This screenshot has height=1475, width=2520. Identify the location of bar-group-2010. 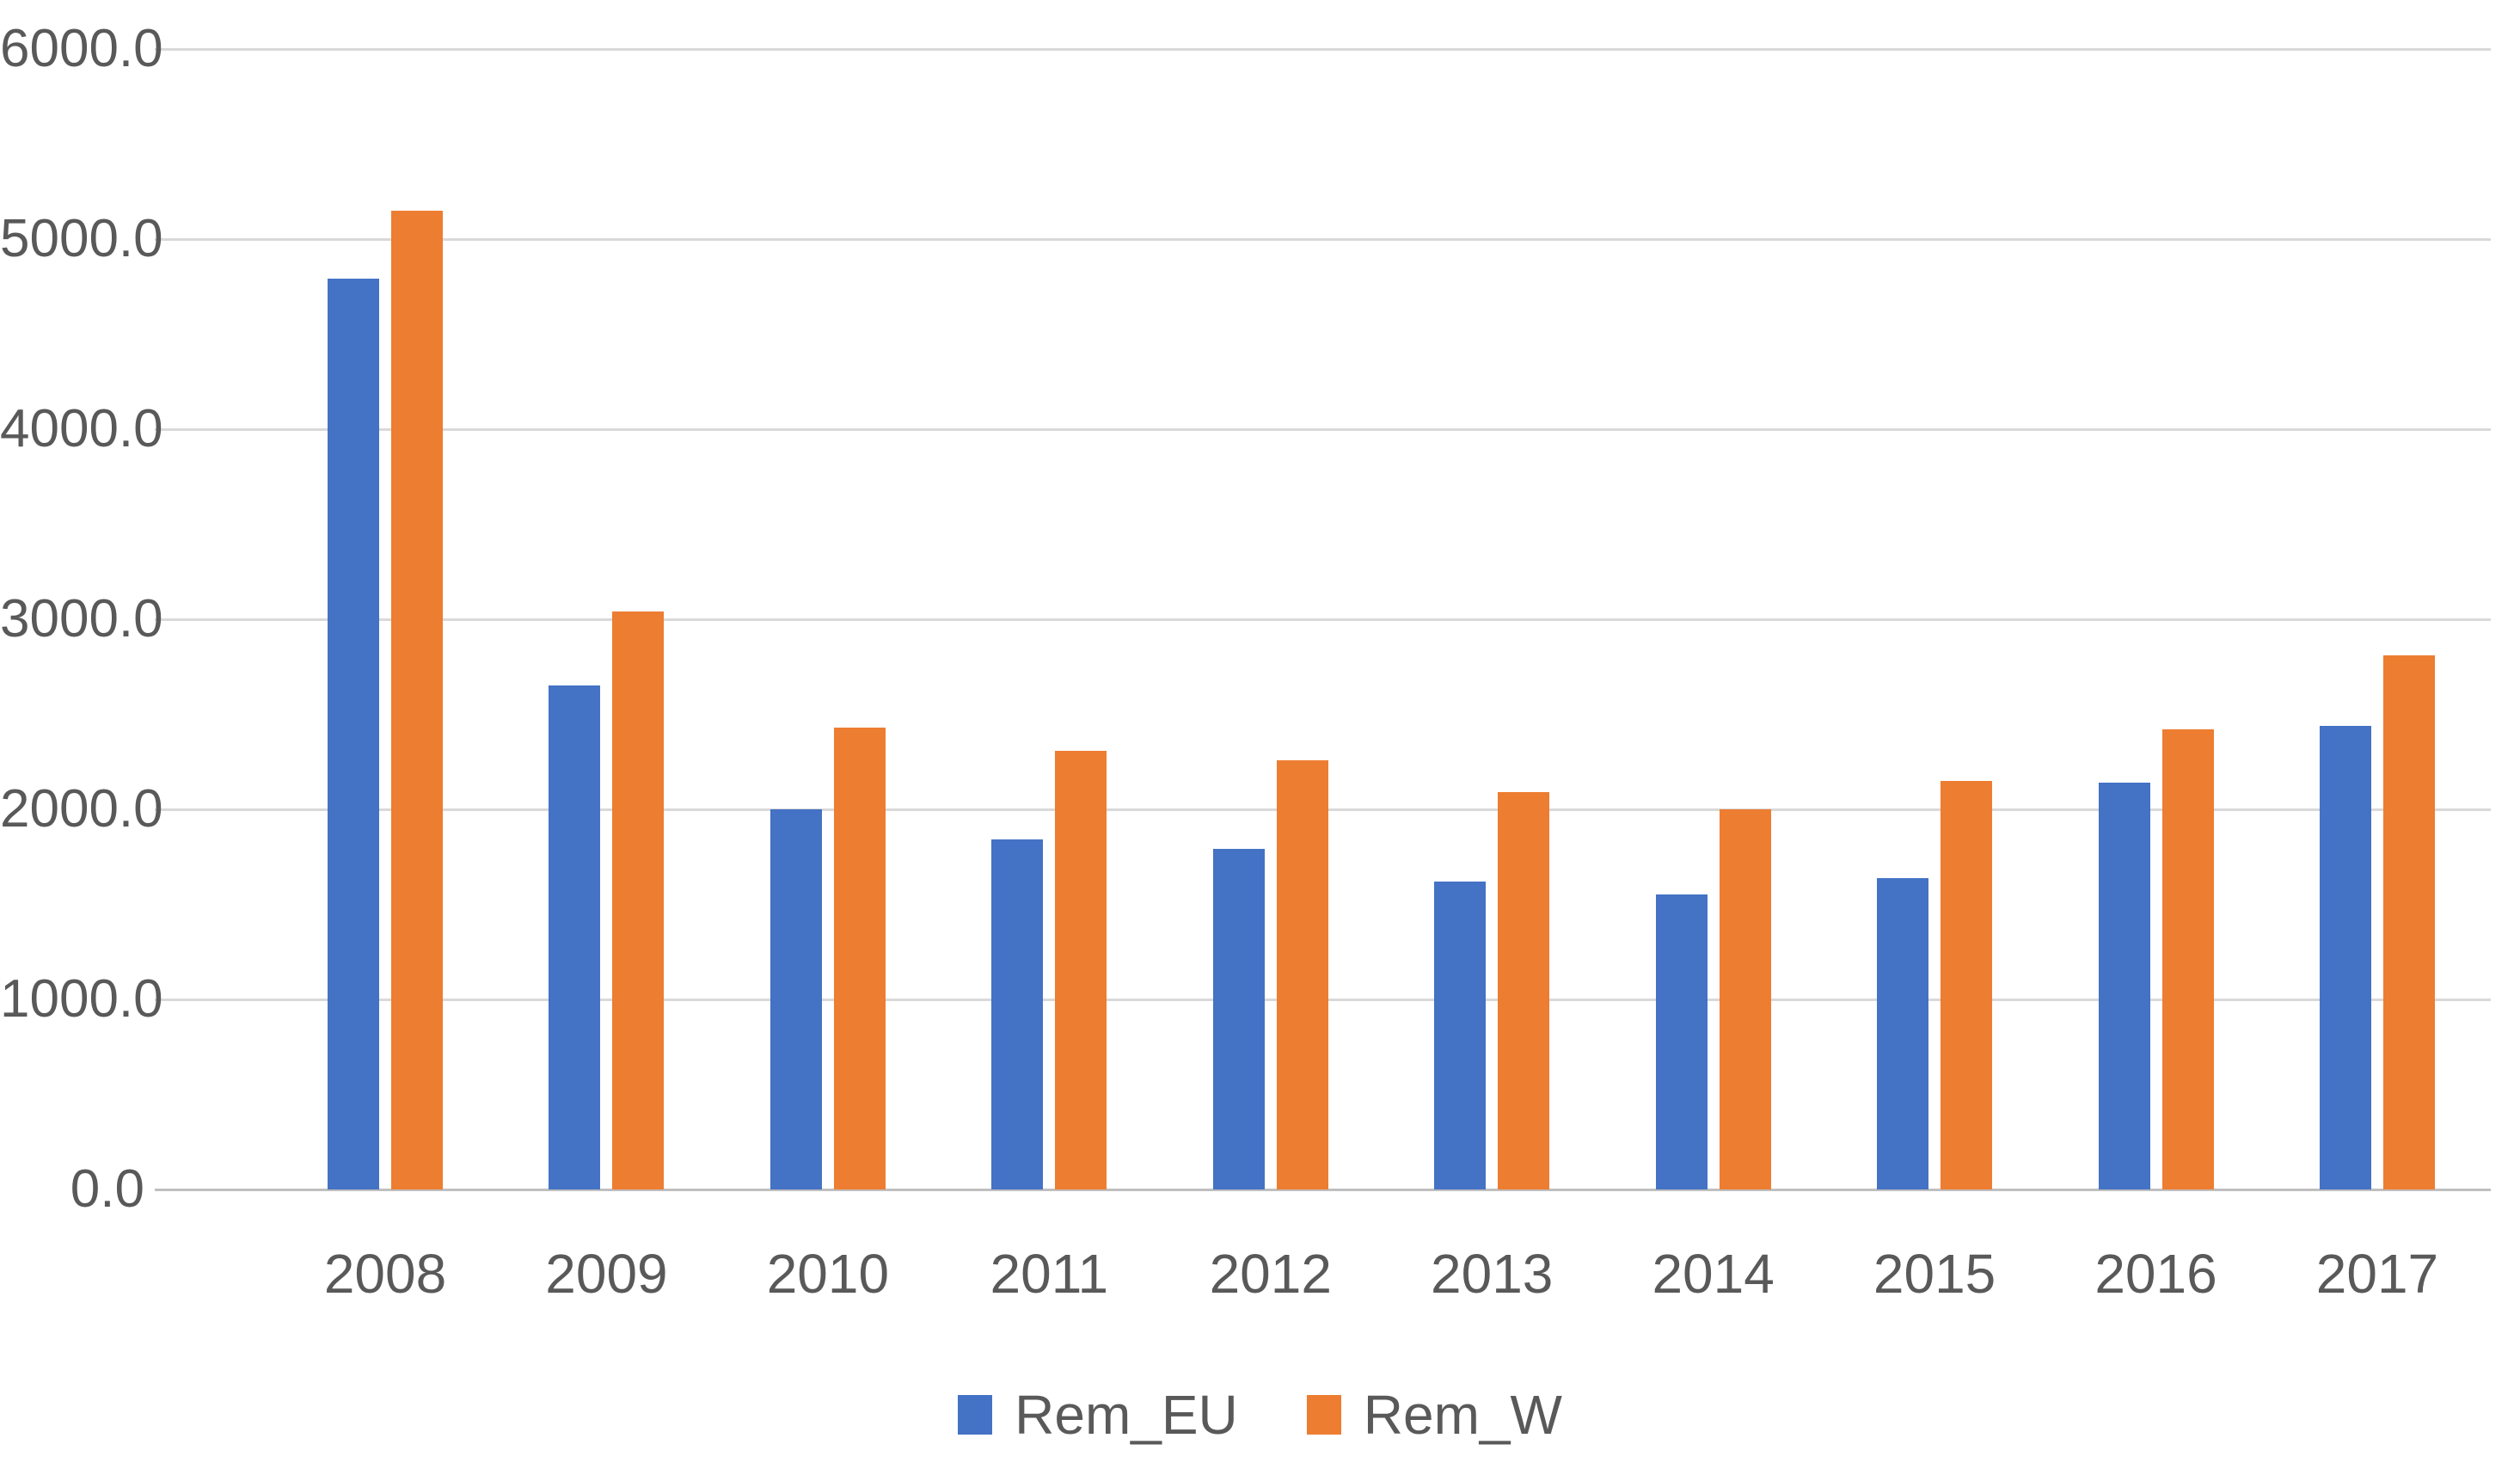
(828, 619).